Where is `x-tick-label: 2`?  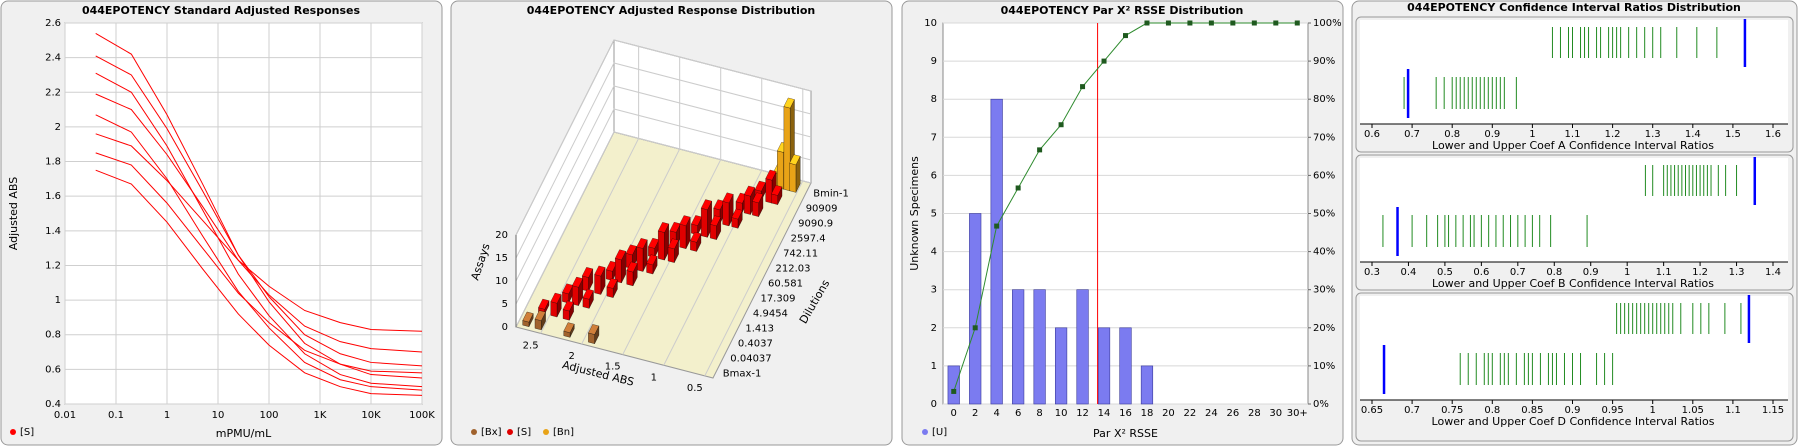 x-tick-label: 2 is located at coordinates (571, 356).